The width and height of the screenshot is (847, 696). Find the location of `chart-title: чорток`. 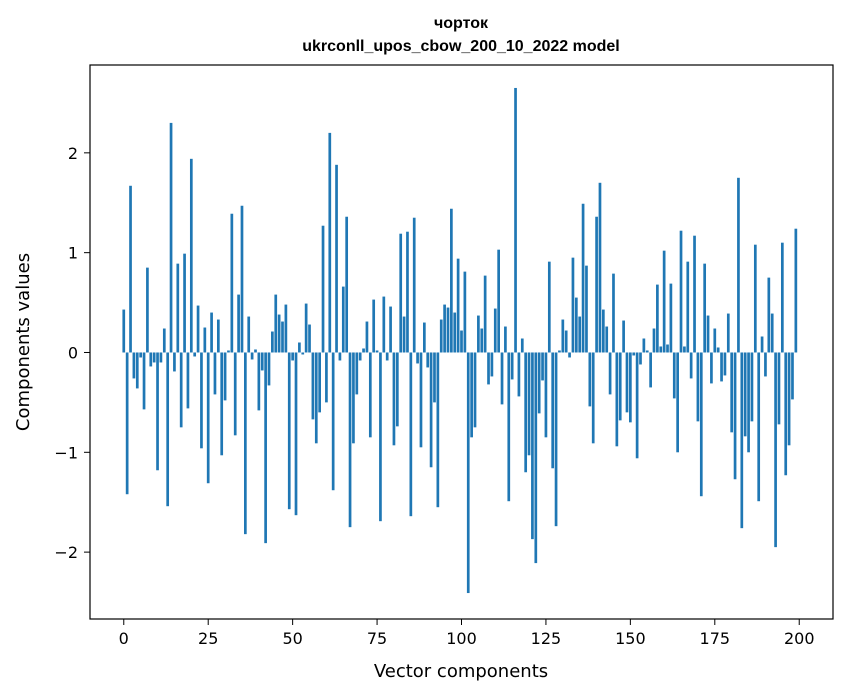

chart-title: чорток is located at coordinates (461, 23).